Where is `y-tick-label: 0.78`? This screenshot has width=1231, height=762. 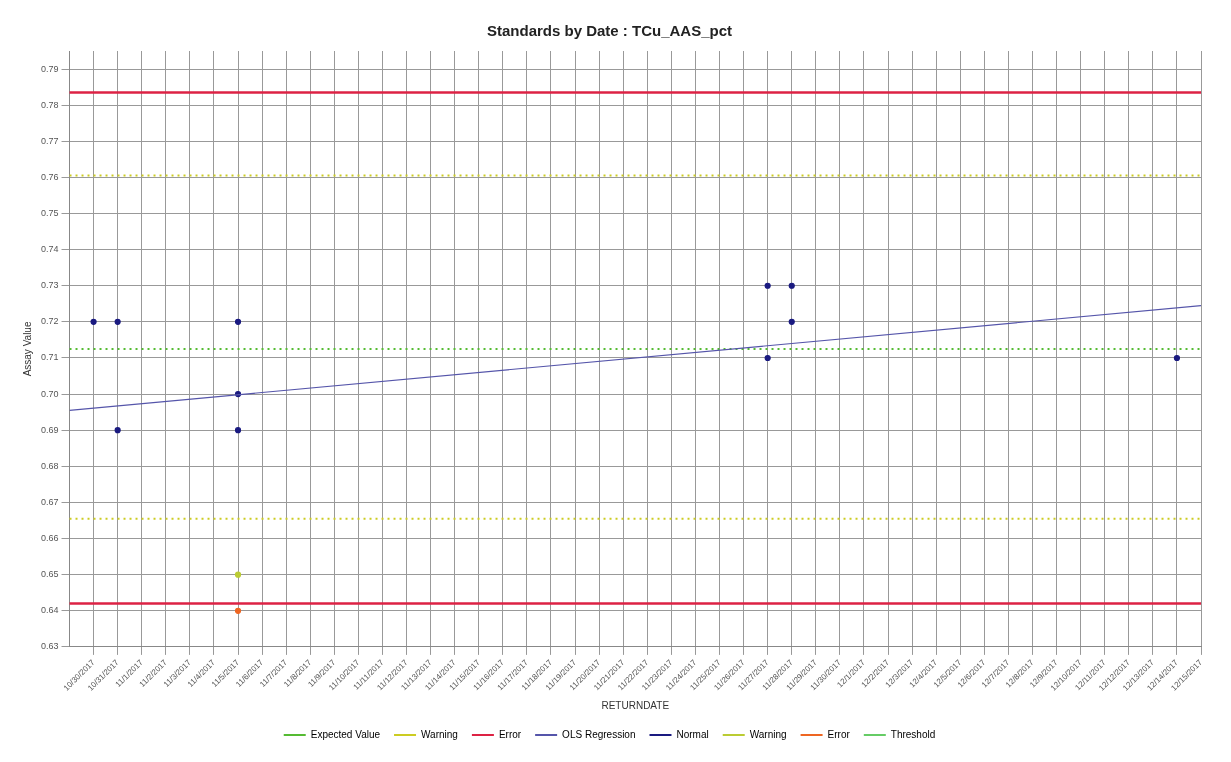 y-tick-label: 0.78 is located at coordinates (49, 104).